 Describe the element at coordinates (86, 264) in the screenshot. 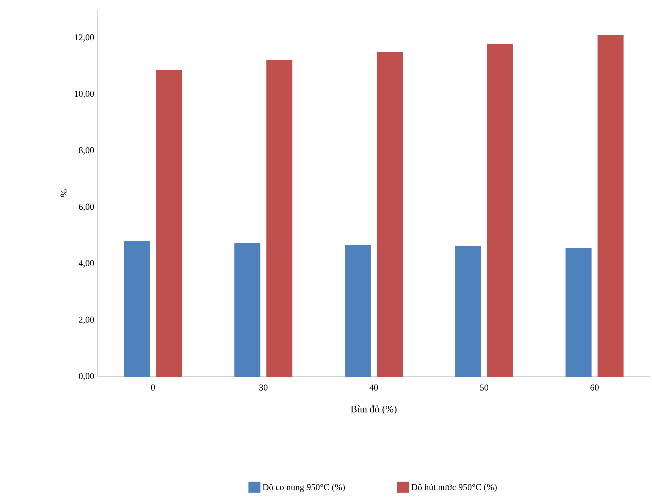

I see `y-tick-label: 4,00` at that location.